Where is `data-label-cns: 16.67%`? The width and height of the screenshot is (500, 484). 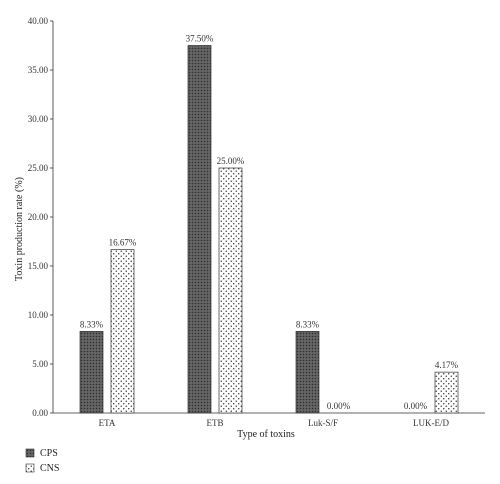
data-label-cns: 16.67% is located at coordinates (123, 243).